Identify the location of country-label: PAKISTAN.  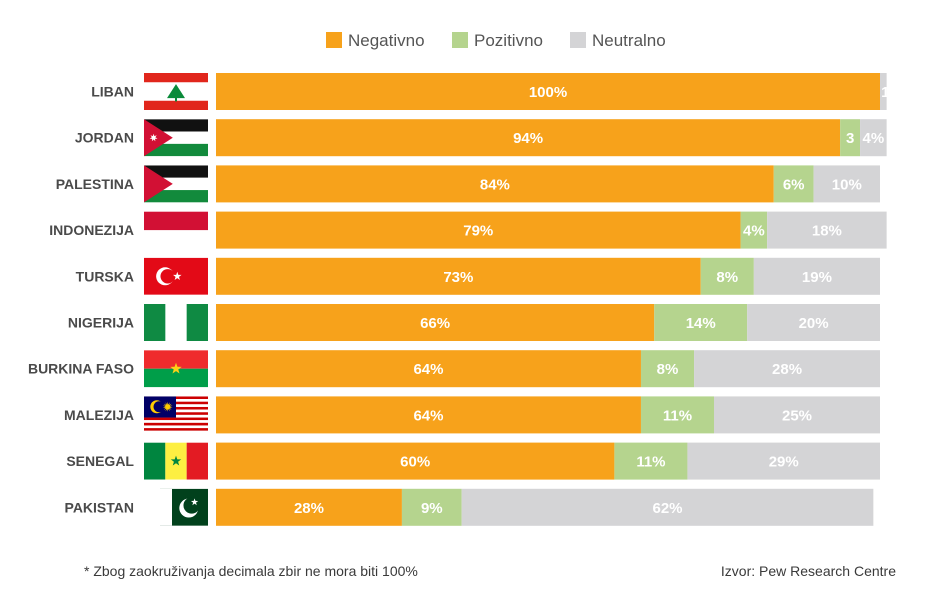
(99, 507).